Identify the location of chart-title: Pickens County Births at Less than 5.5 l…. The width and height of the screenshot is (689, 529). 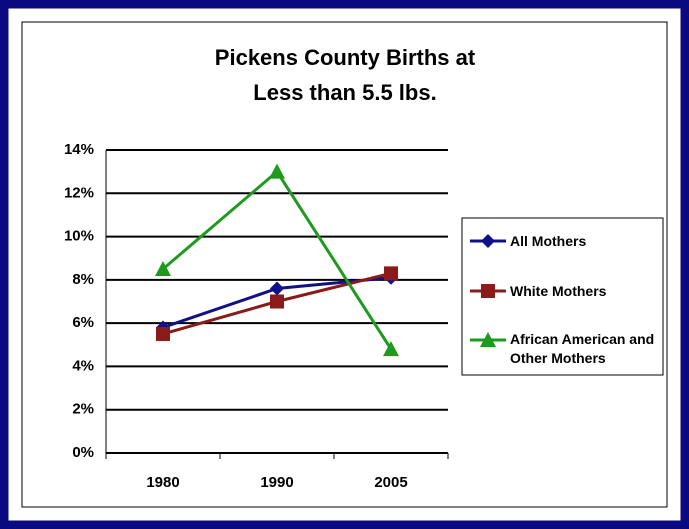
(345, 75).